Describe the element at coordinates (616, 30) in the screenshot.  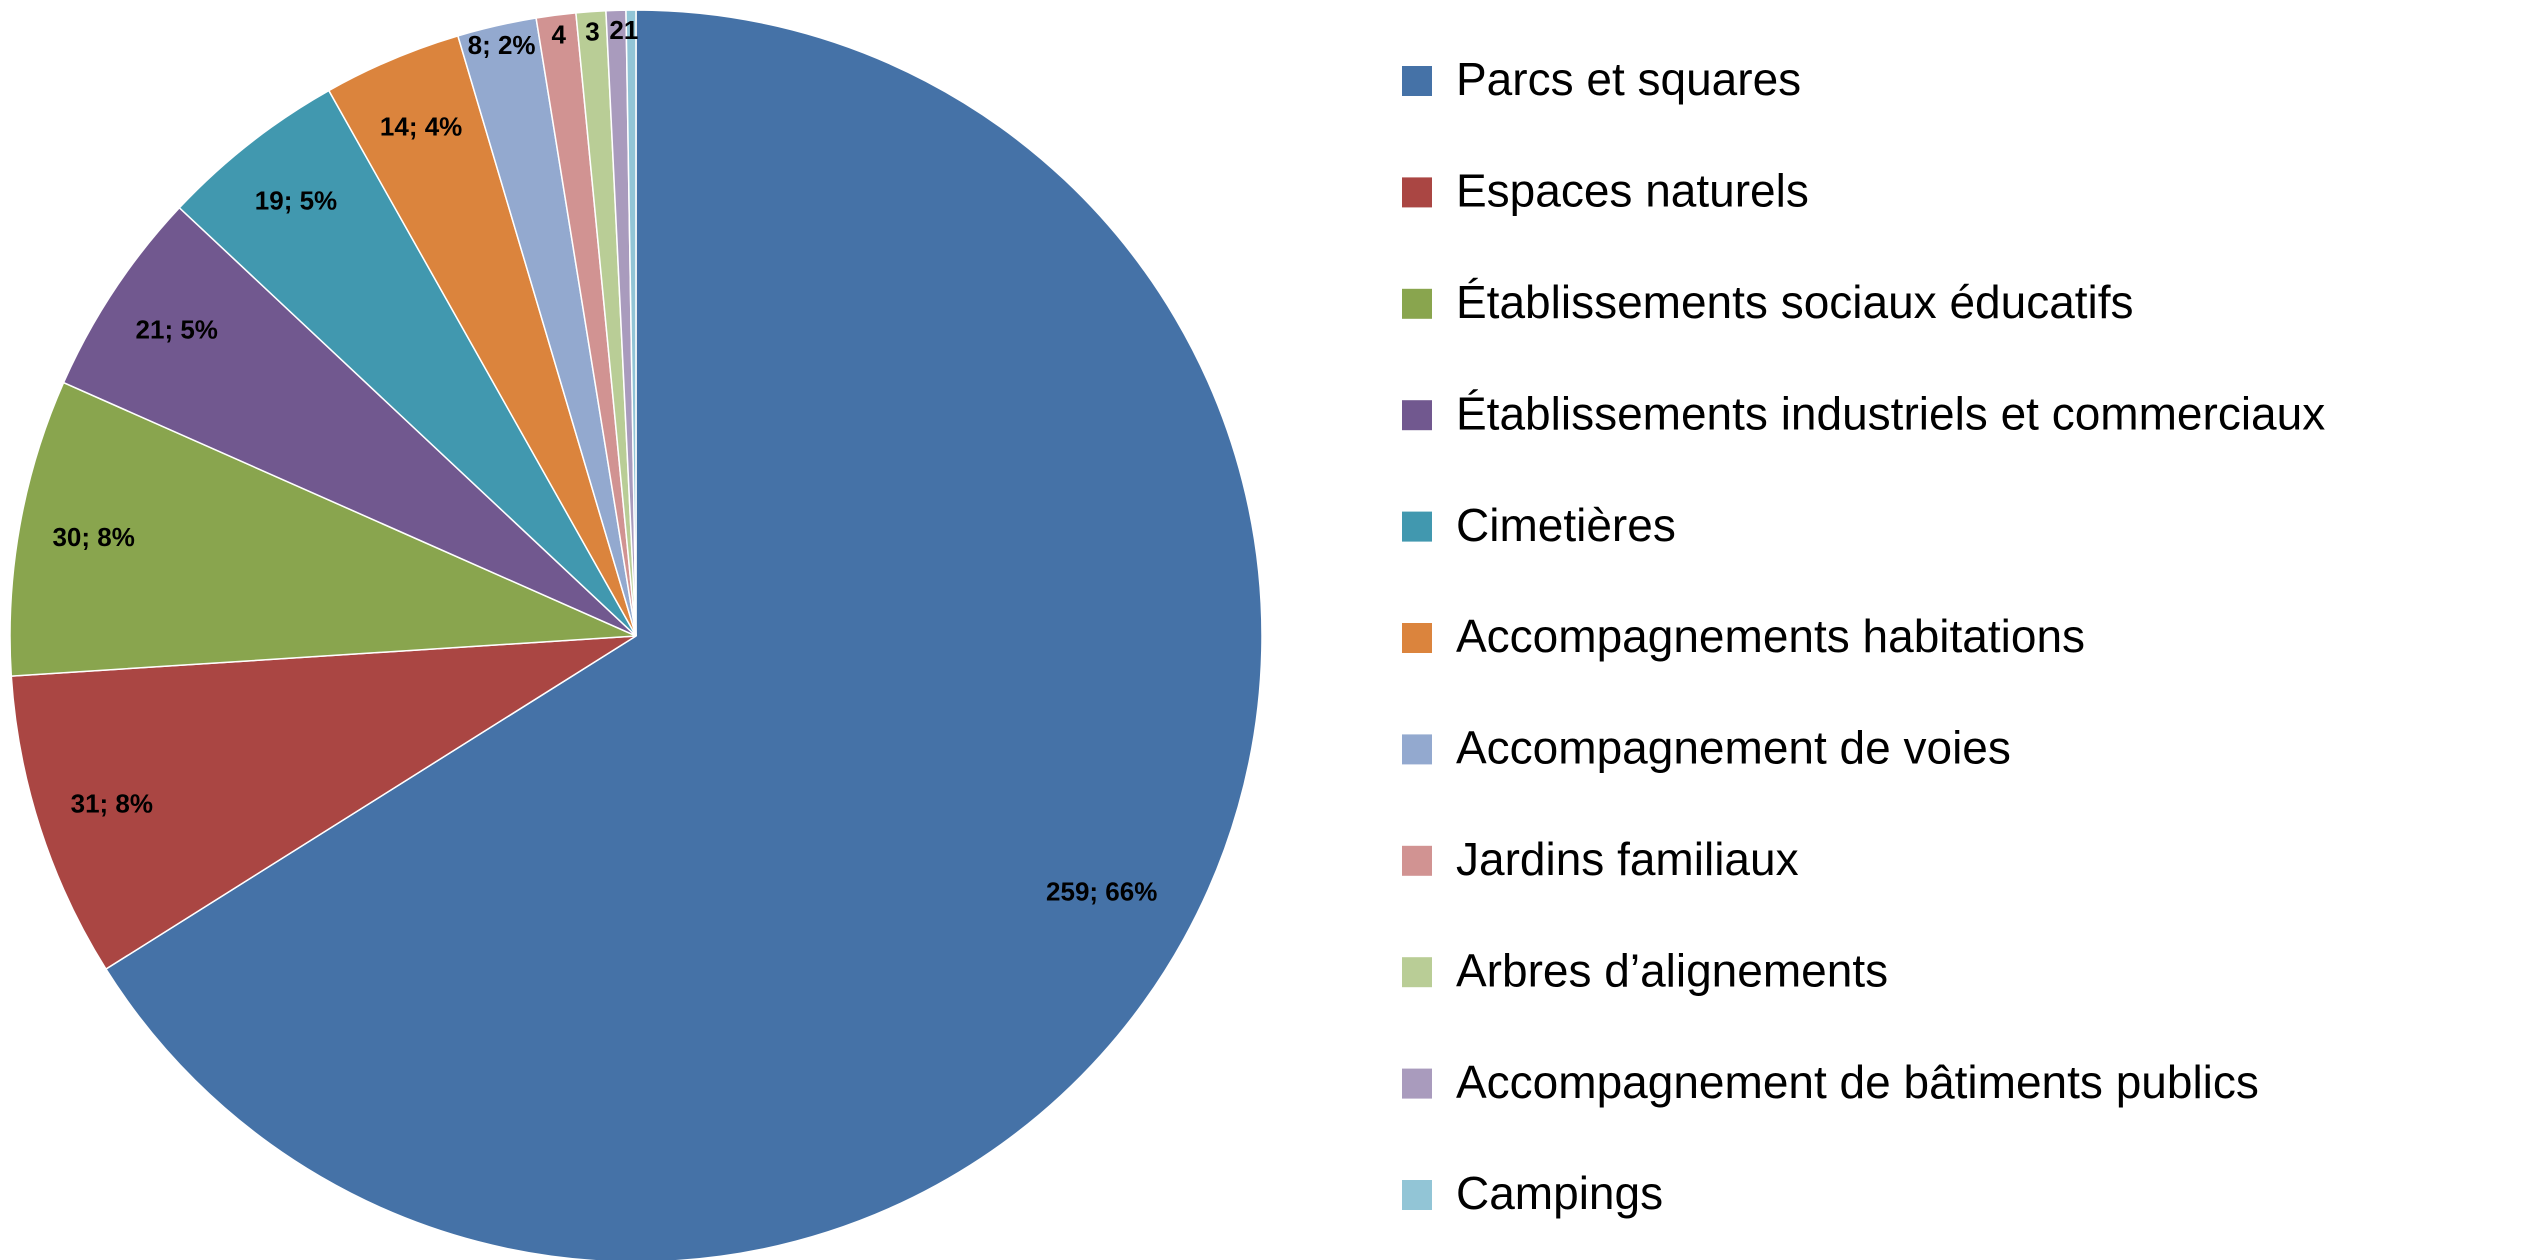
I see `data-label: 2` at that location.